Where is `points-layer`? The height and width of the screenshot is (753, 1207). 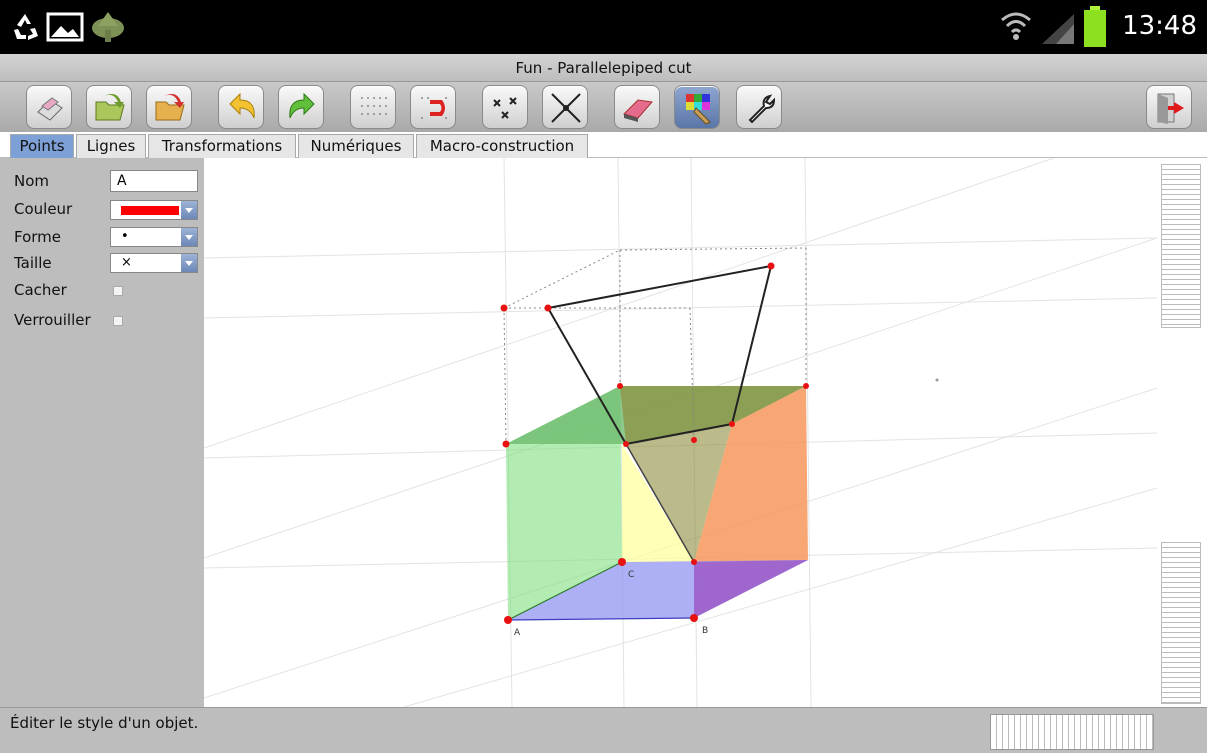 points-layer is located at coordinates (654, 443).